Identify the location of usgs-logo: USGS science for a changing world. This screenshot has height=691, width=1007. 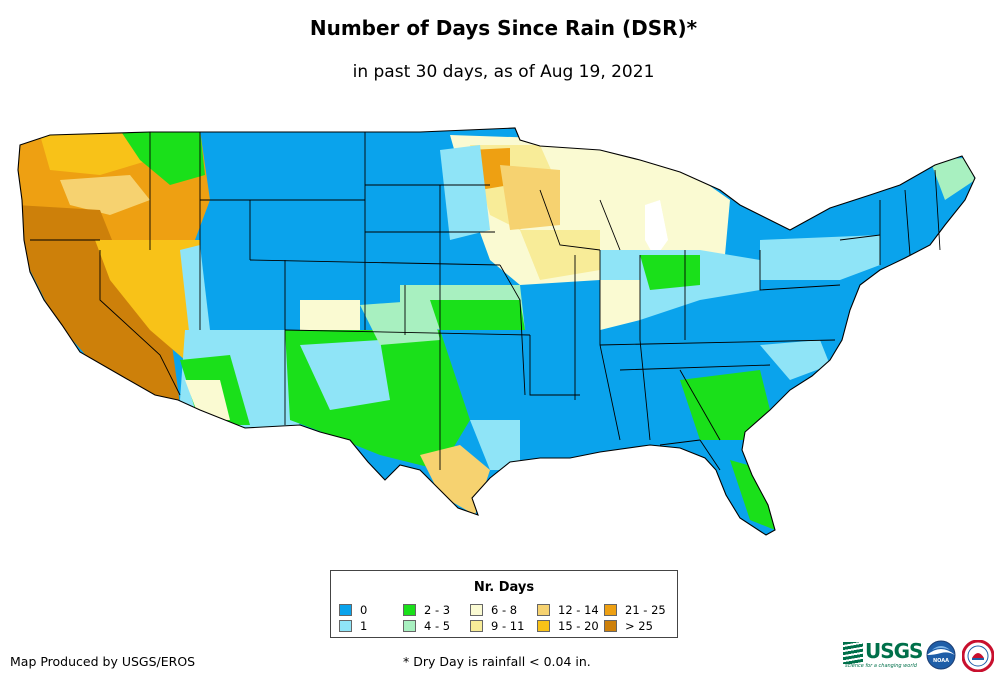
(883, 654).